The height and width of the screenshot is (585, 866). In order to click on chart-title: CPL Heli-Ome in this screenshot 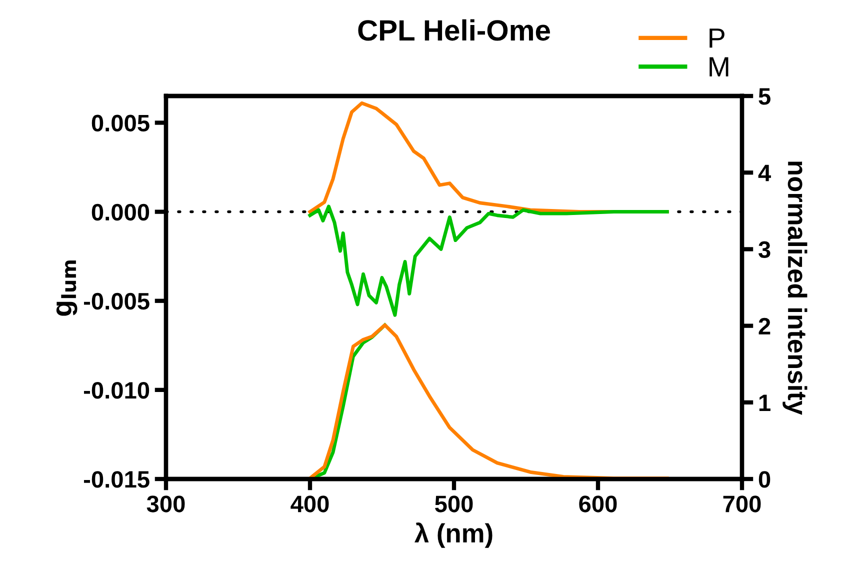, I will do `click(454, 30)`.